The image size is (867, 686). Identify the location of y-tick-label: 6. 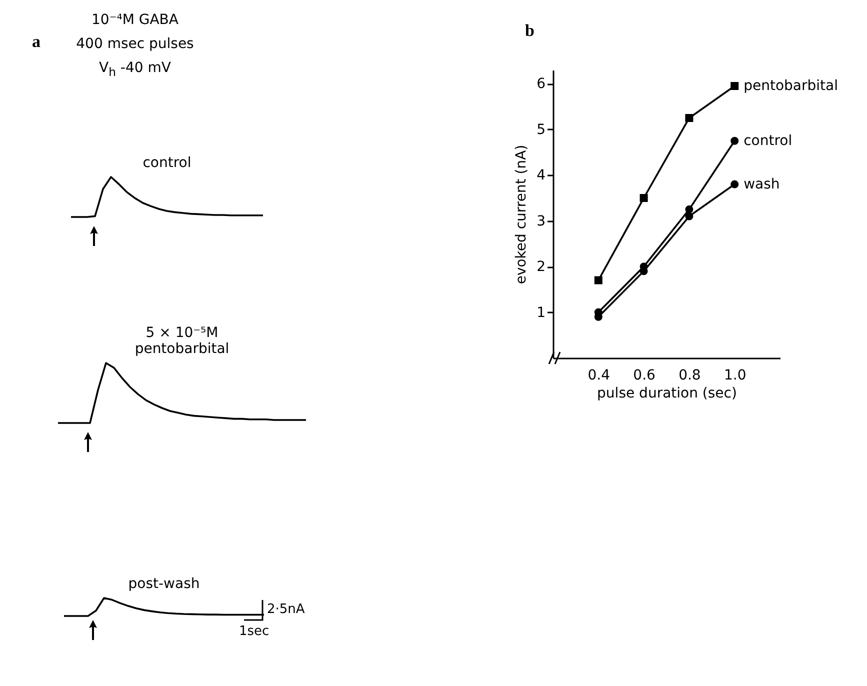
(541, 84).